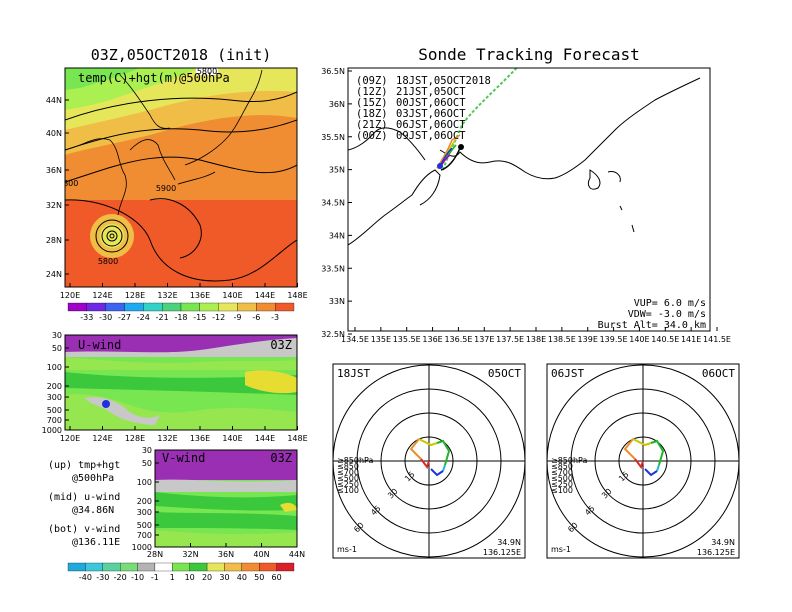 The image size is (792, 612). Describe the element at coordinates (207, 577) in the screenshot. I see `wind-colorbar-tick: 20` at that location.